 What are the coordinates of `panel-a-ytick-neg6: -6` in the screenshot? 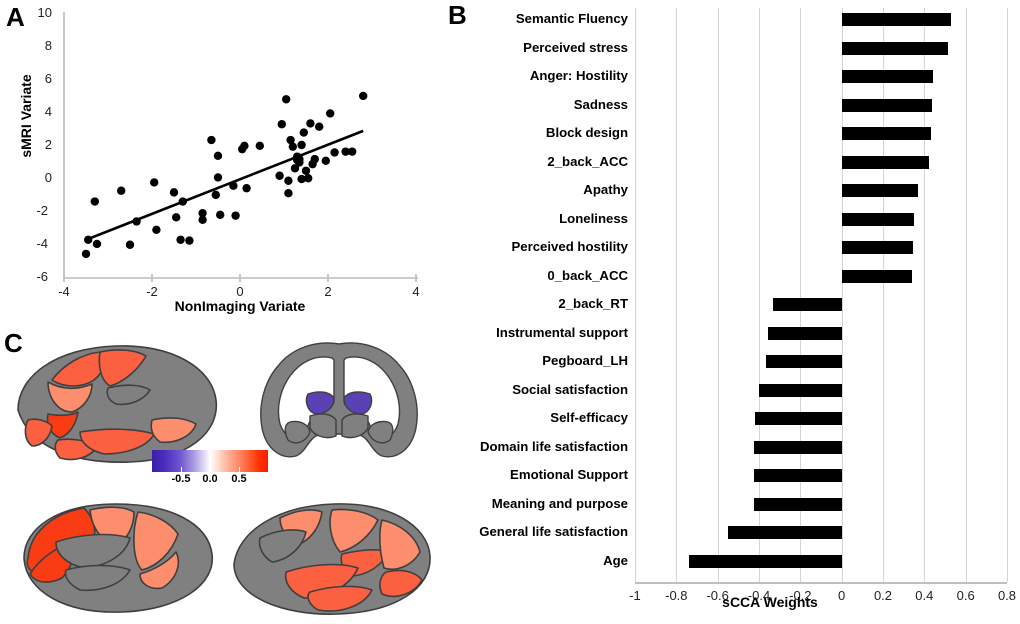 It's located at (42, 276).